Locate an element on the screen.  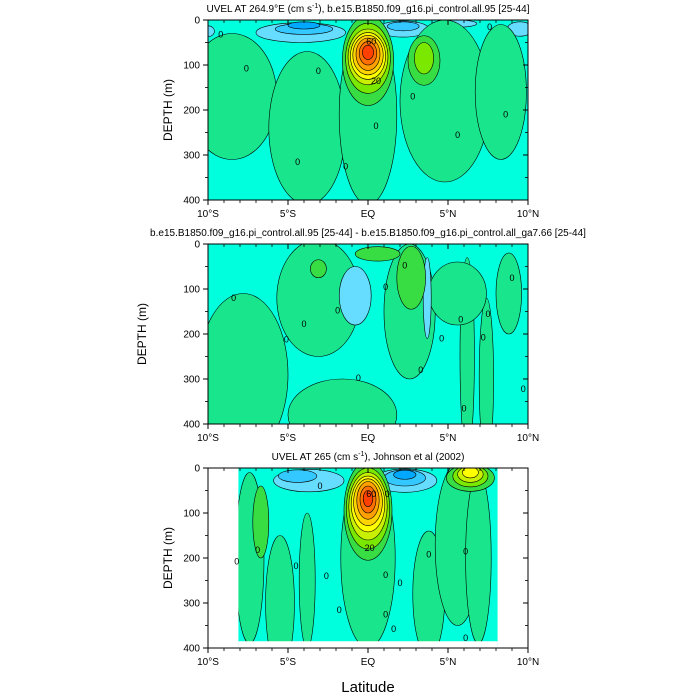
panel-2-contour-label-4: 0 is located at coordinates (385, 287).